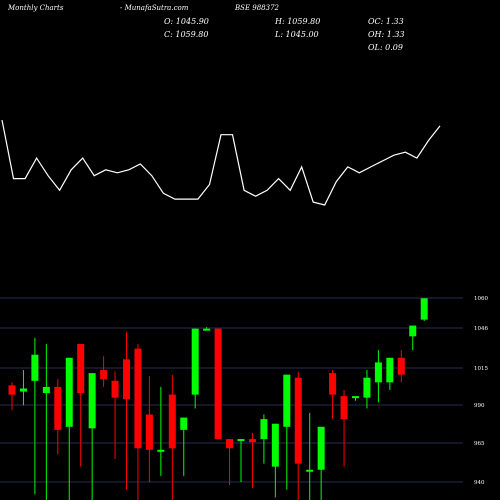 Image resolution: width=500 pixels, height=500 pixels. What do you see at coordinates (36, 8) in the screenshot?
I see `chart-title: Monthly Charts` at bounding box center [36, 8].